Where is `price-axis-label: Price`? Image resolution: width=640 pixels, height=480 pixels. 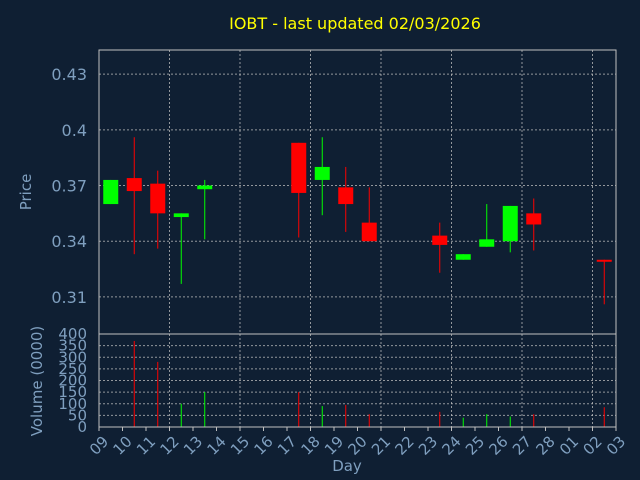 price-axis-label: Price is located at coordinates (26, 192).